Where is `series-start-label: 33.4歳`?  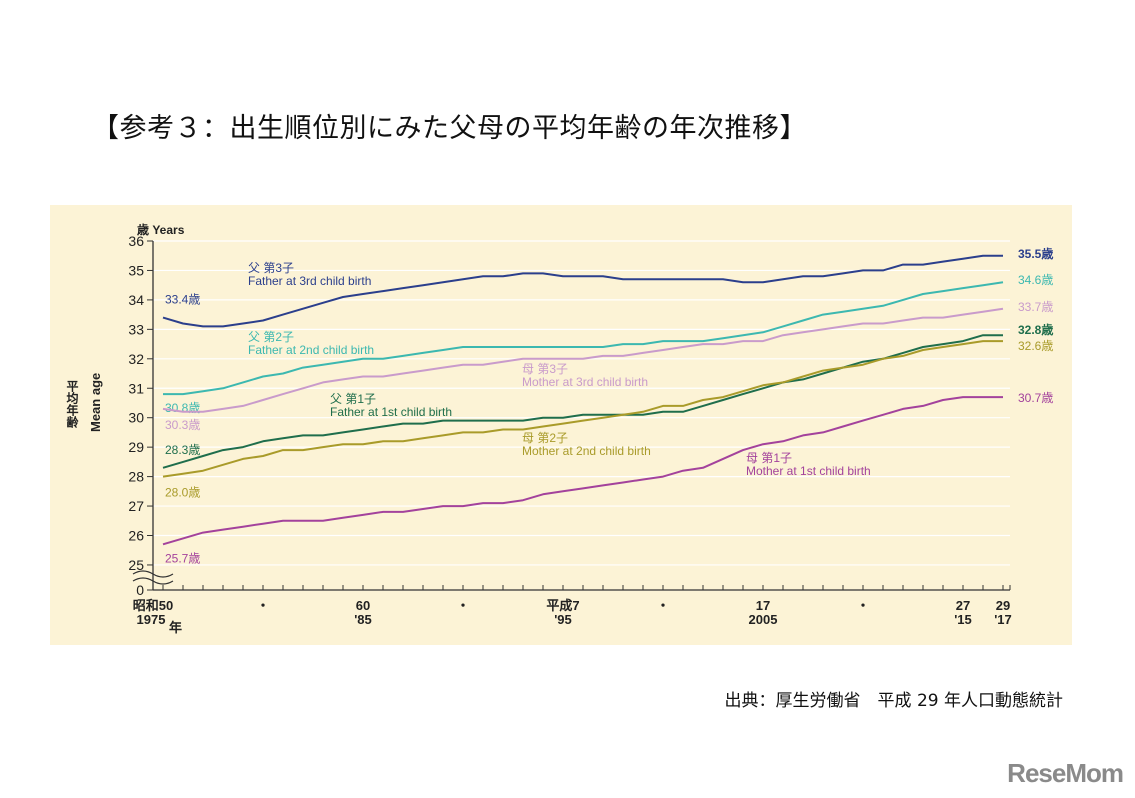
series-start-label: 33.4歳 is located at coordinates (182, 300).